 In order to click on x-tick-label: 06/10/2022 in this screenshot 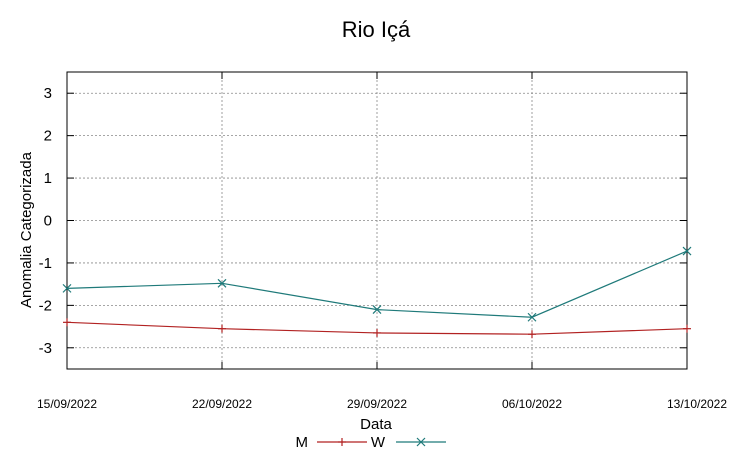, I will do `click(532, 404)`.